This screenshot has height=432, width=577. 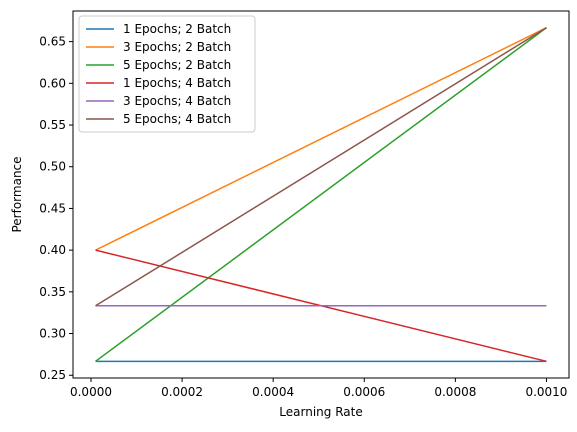 What do you see at coordinates (52, 292) in the screenshot?
I see `y-tick-label: 0.35` at bounding box center [52, 292].